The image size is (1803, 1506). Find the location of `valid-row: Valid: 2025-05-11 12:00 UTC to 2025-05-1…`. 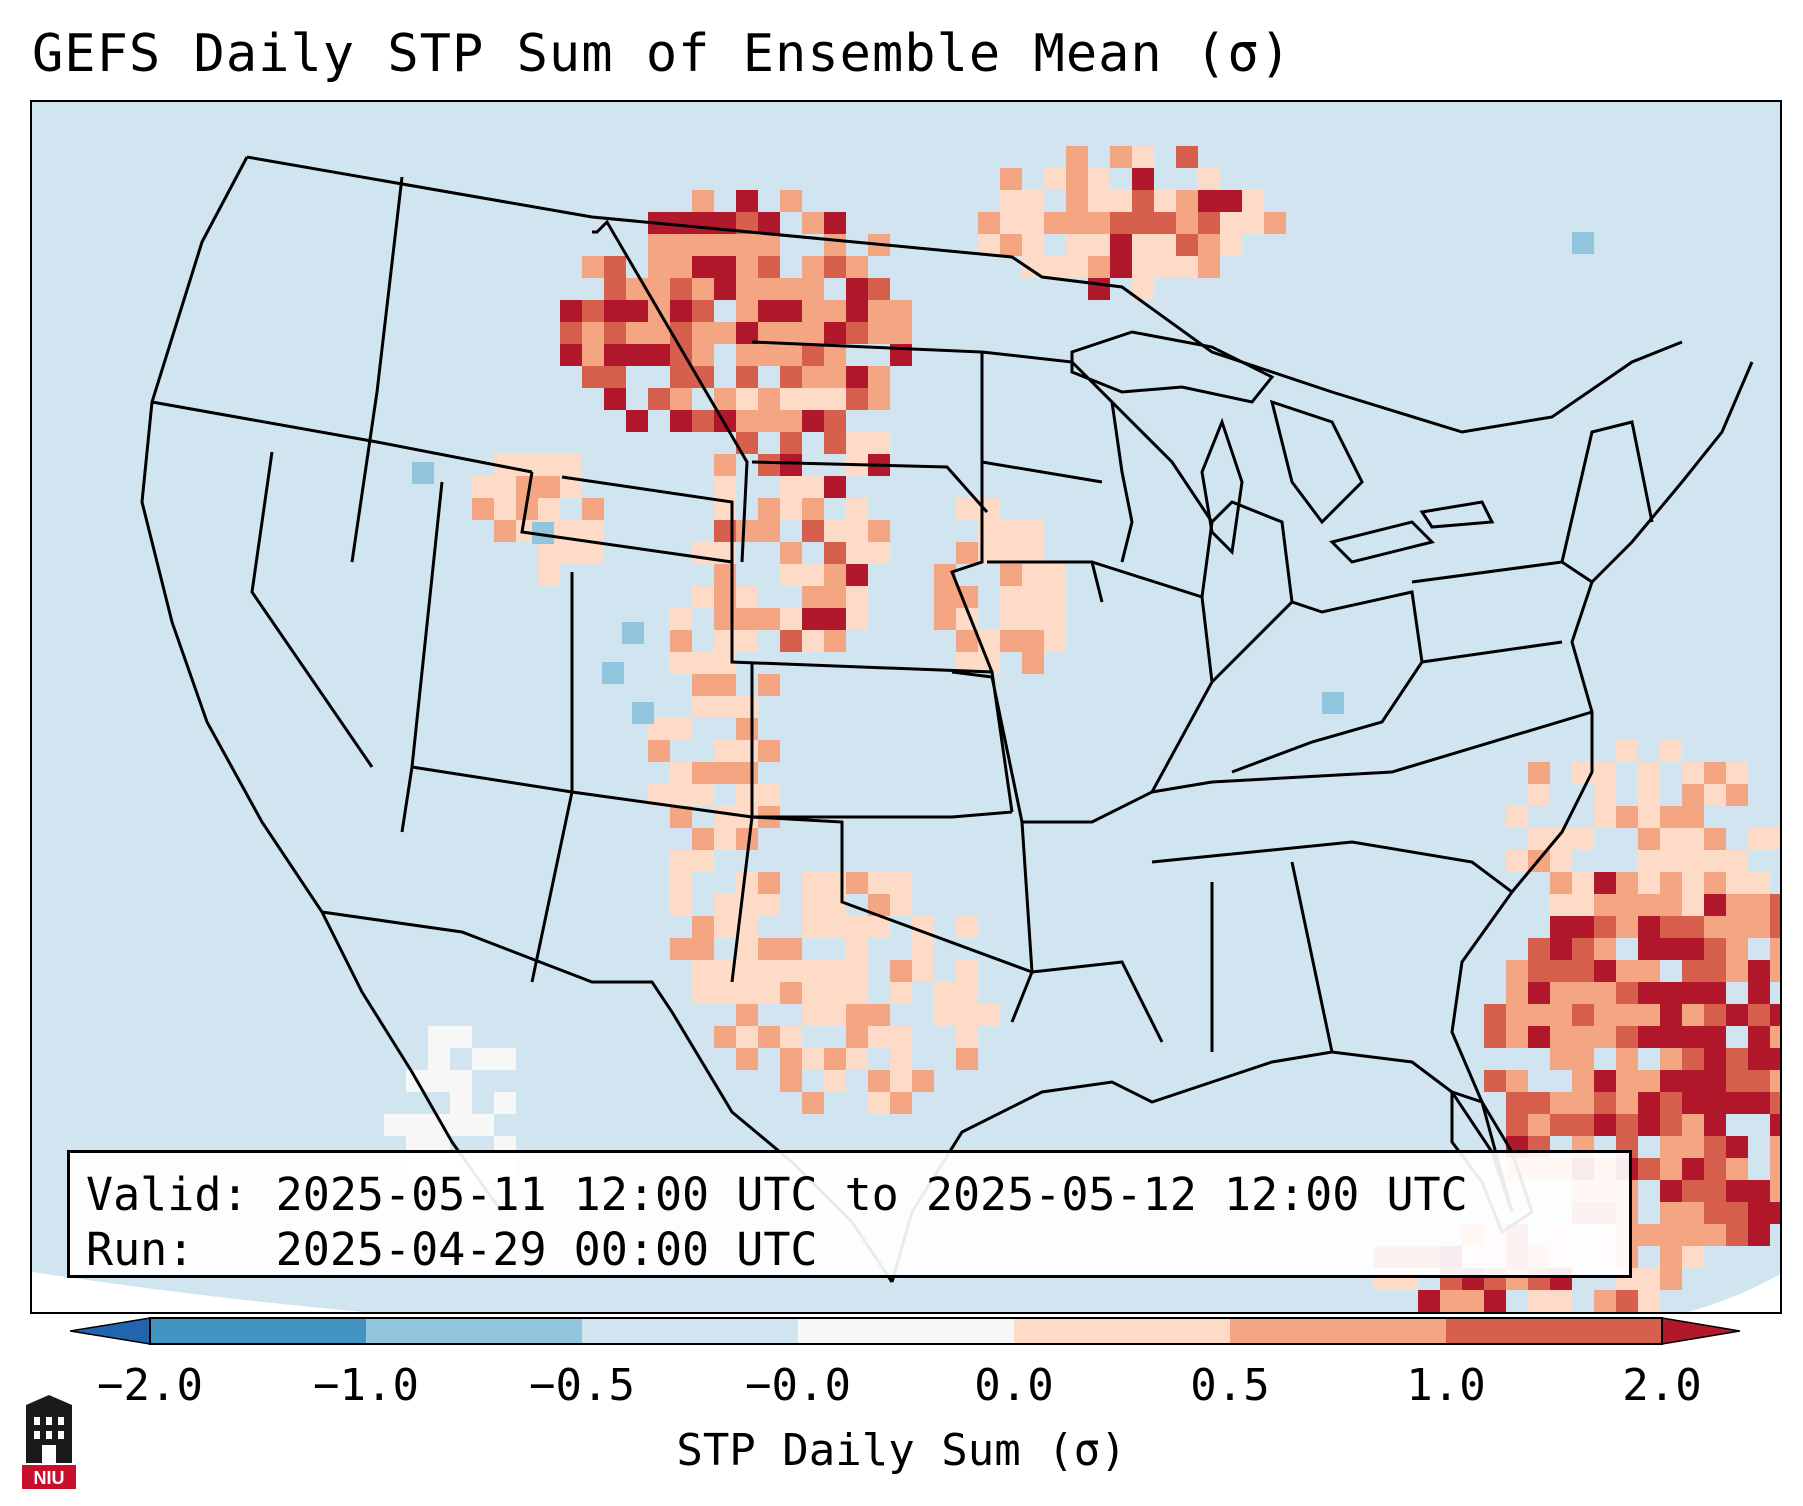

valid-row: Valid: 2025-05-11 12:00 UTC to 2025-05-1… is located at coordinates (849, 1194).